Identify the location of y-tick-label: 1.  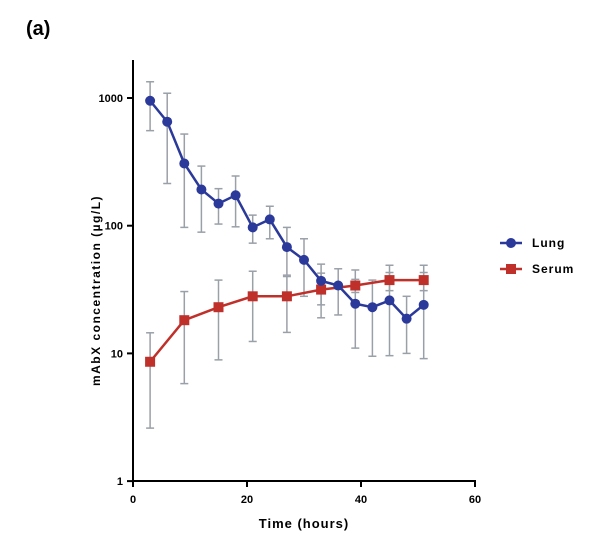
(120, 482).